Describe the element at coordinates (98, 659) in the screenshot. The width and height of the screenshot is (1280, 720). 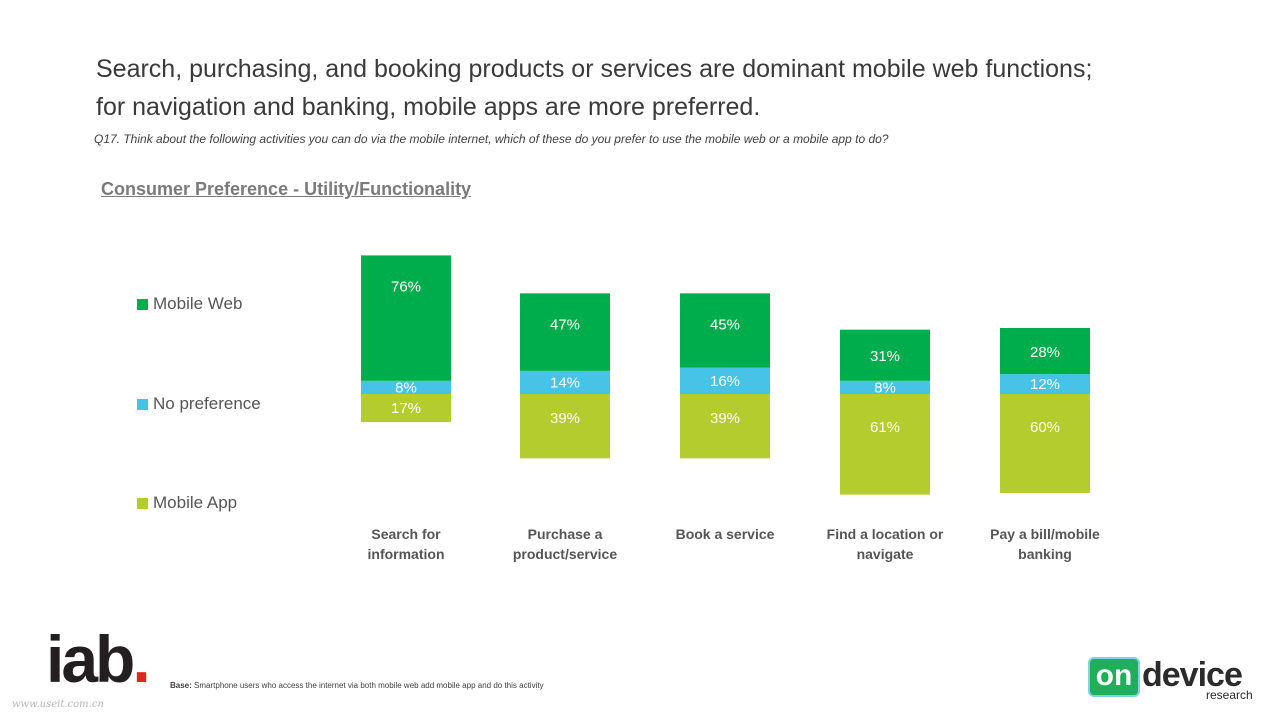
I see `iab-logo: iab.` at that location.